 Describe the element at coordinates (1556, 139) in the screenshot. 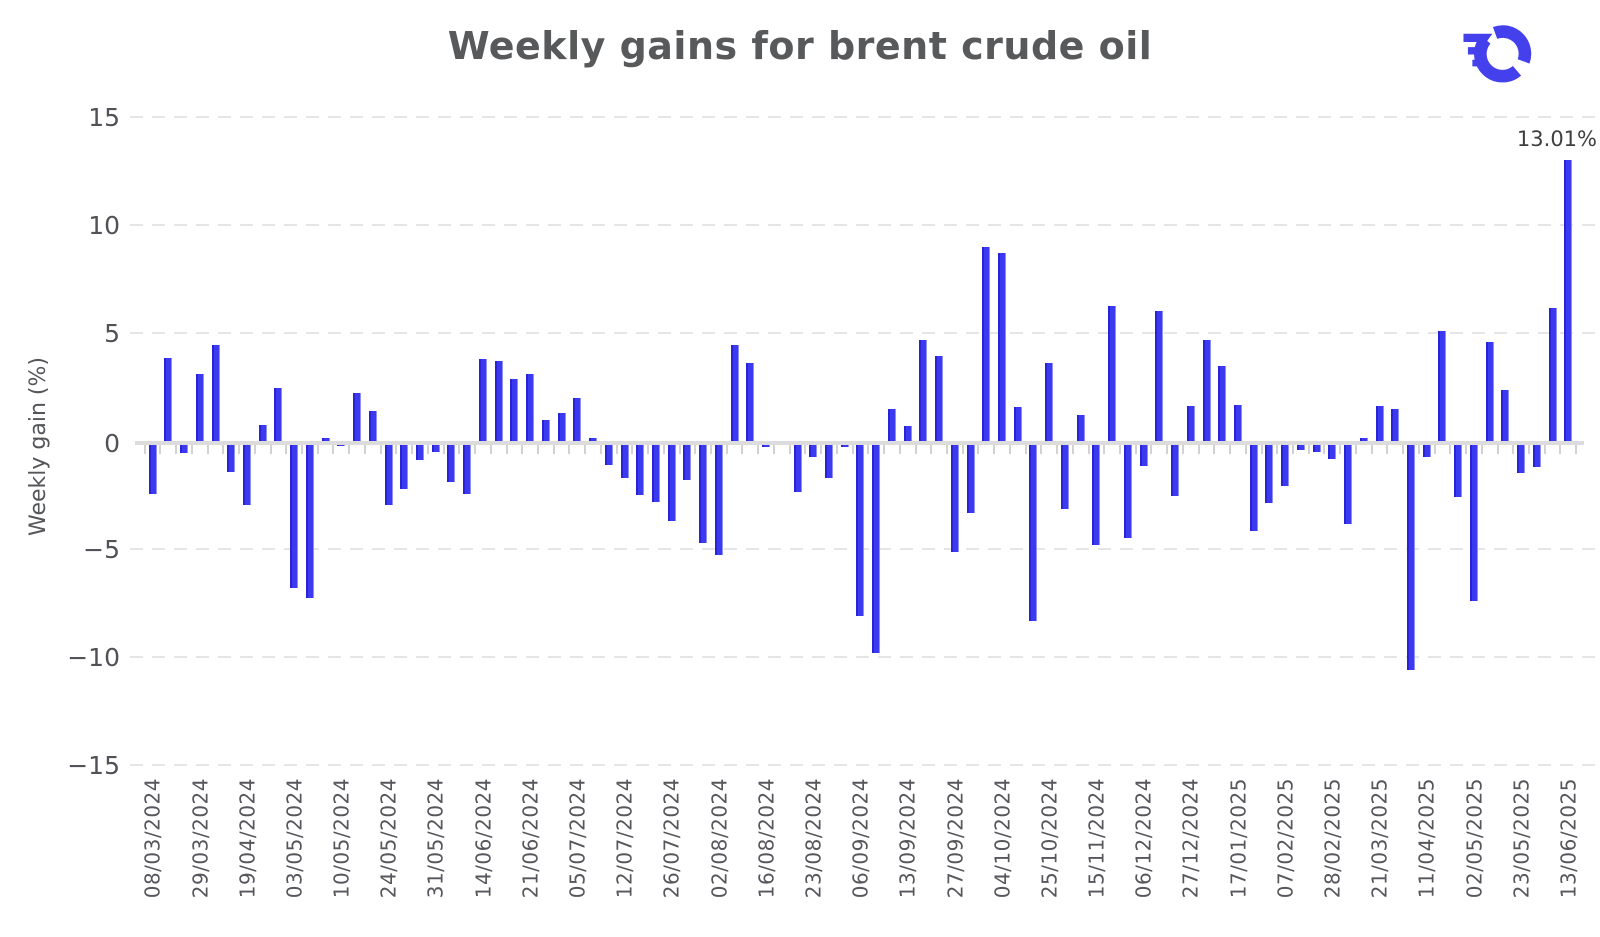

I see `max-bar-annotation: 13.01%` at that location.